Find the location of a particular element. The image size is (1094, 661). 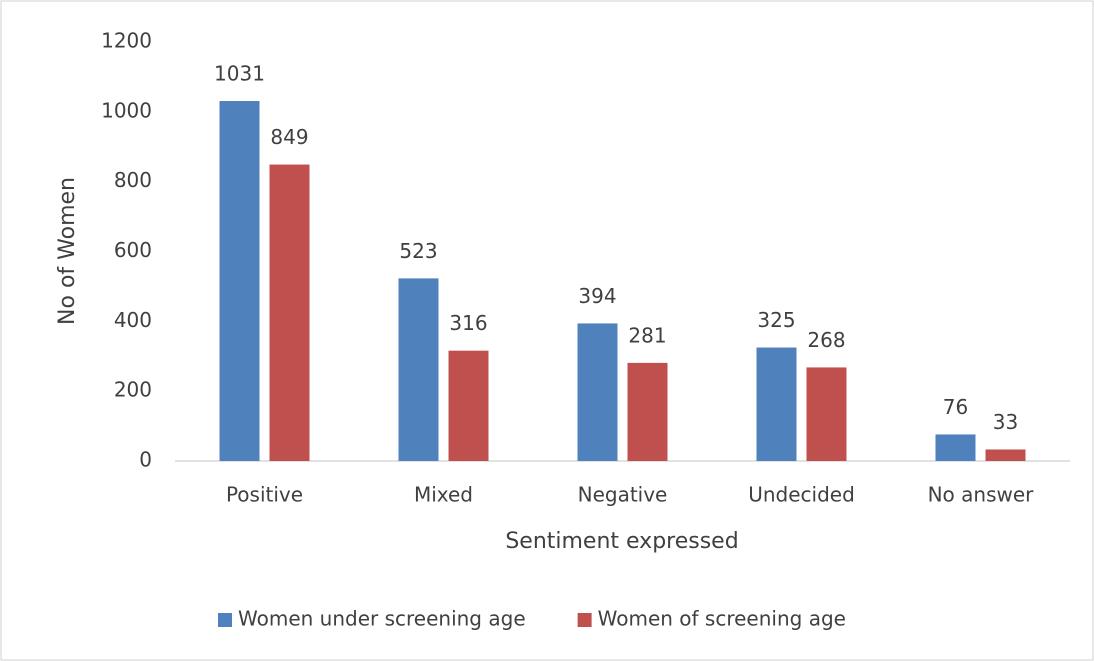

data-label: 394 is located at coordinates (597, 296).